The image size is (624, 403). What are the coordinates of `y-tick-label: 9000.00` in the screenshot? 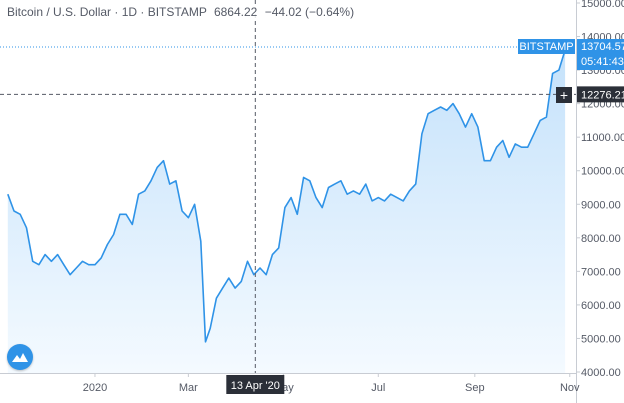 It's located at (601, 205).